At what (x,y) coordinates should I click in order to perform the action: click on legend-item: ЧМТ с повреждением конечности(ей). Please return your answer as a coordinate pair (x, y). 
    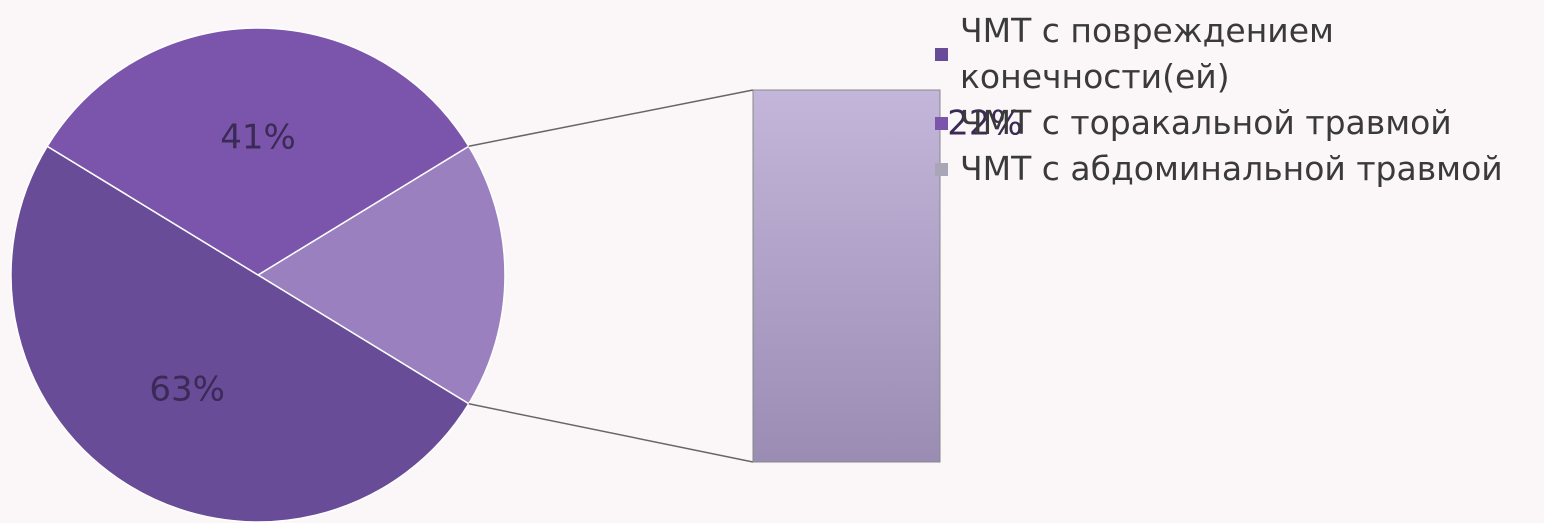
    Looking at the image, I should click on (1237, 54).